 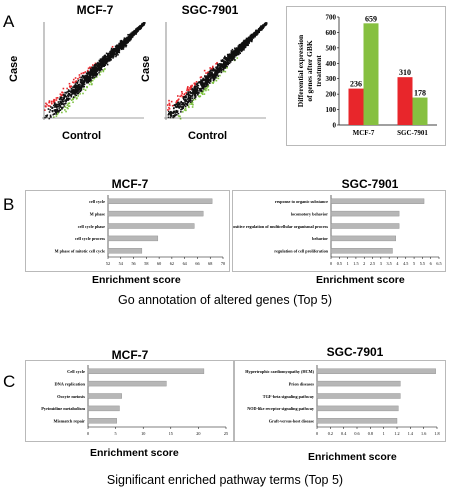 What do you see at coordinates (436, 433) in the screenshot?
I see `hbar-xtick-label: 1.8` at bounding box center [436, 433].